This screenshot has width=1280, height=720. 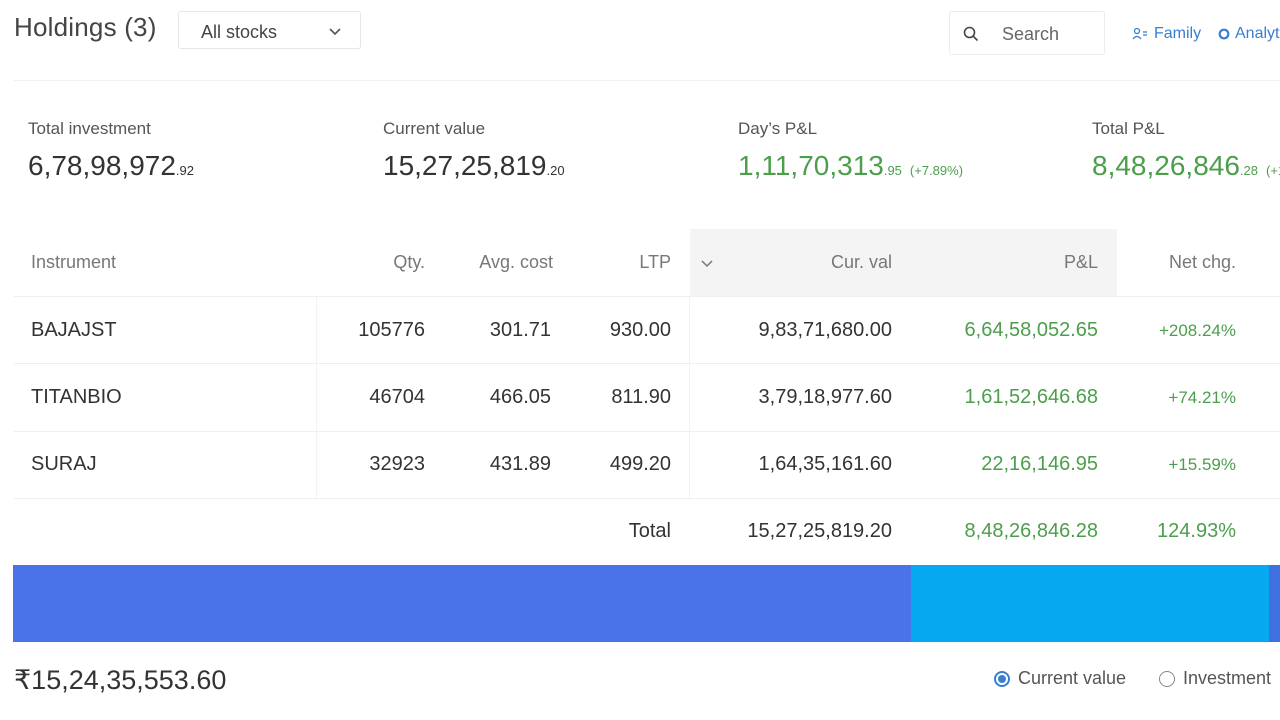 I want to click on total-pnl-value: 8,48,26,846.28 (+1, so click(x=1186, y=166).